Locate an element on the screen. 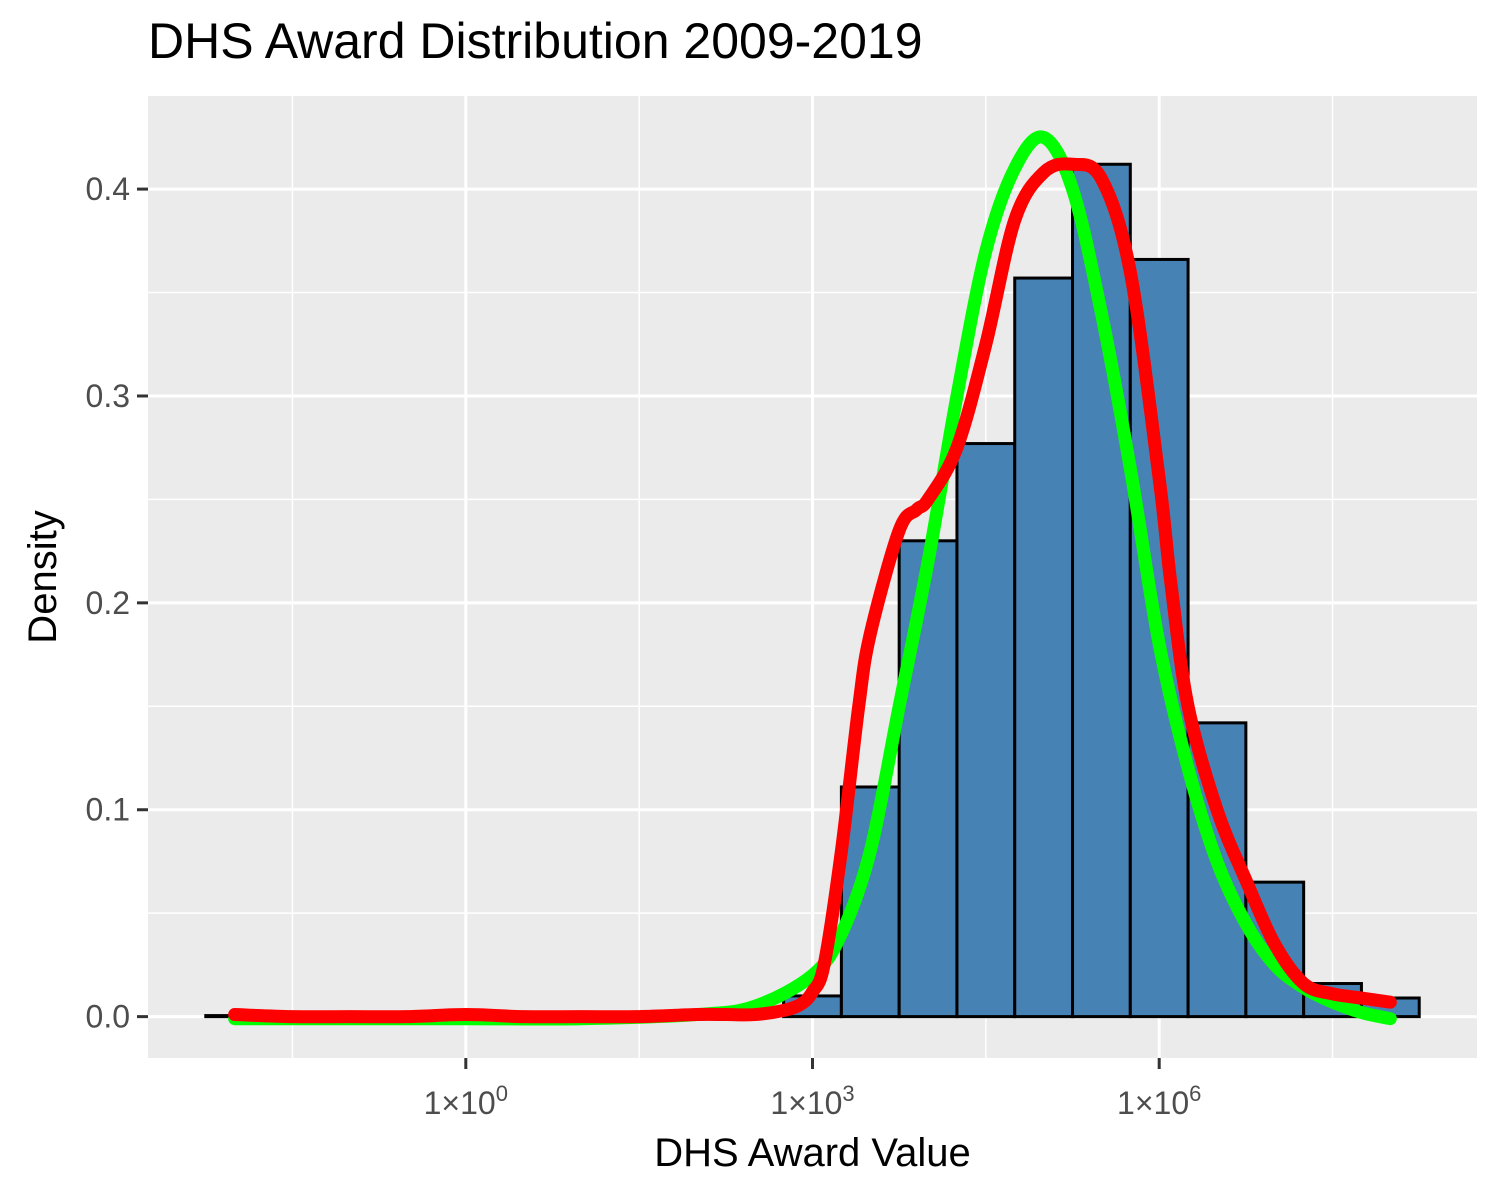 This screenshot has height=1200, width=1500. y-axis-title: Density is located at coordinates (43, 576).